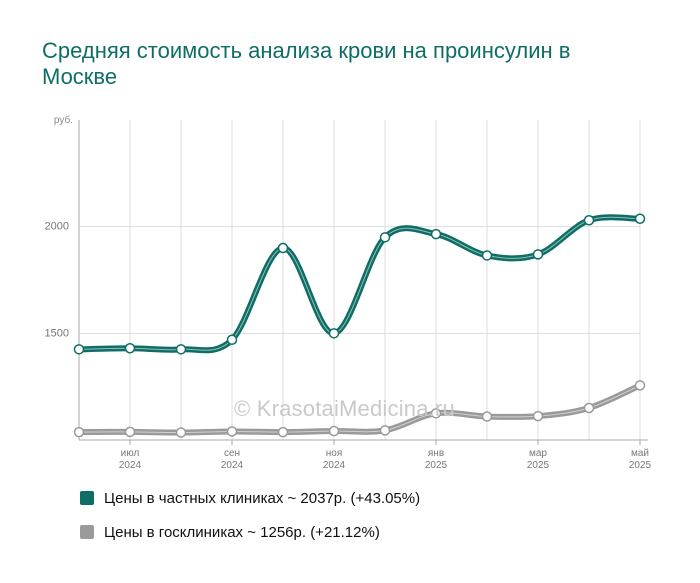  Describe the element at coordinates (242, 532) in the screenshot. I see `legend-label-public: Цены в госклиниках ~ 1256р. (+21.12%)` at that location.